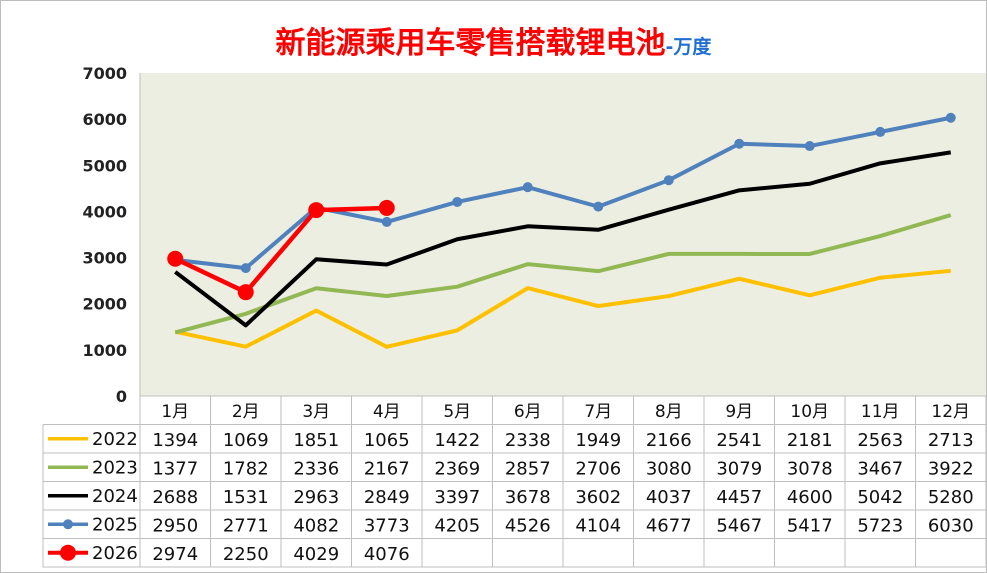 The width and height of the screenshot is (987, 573). Describe the element at coordinates (316, 525) in the screenshot. I see `table-value-cell: 4082` at that location.